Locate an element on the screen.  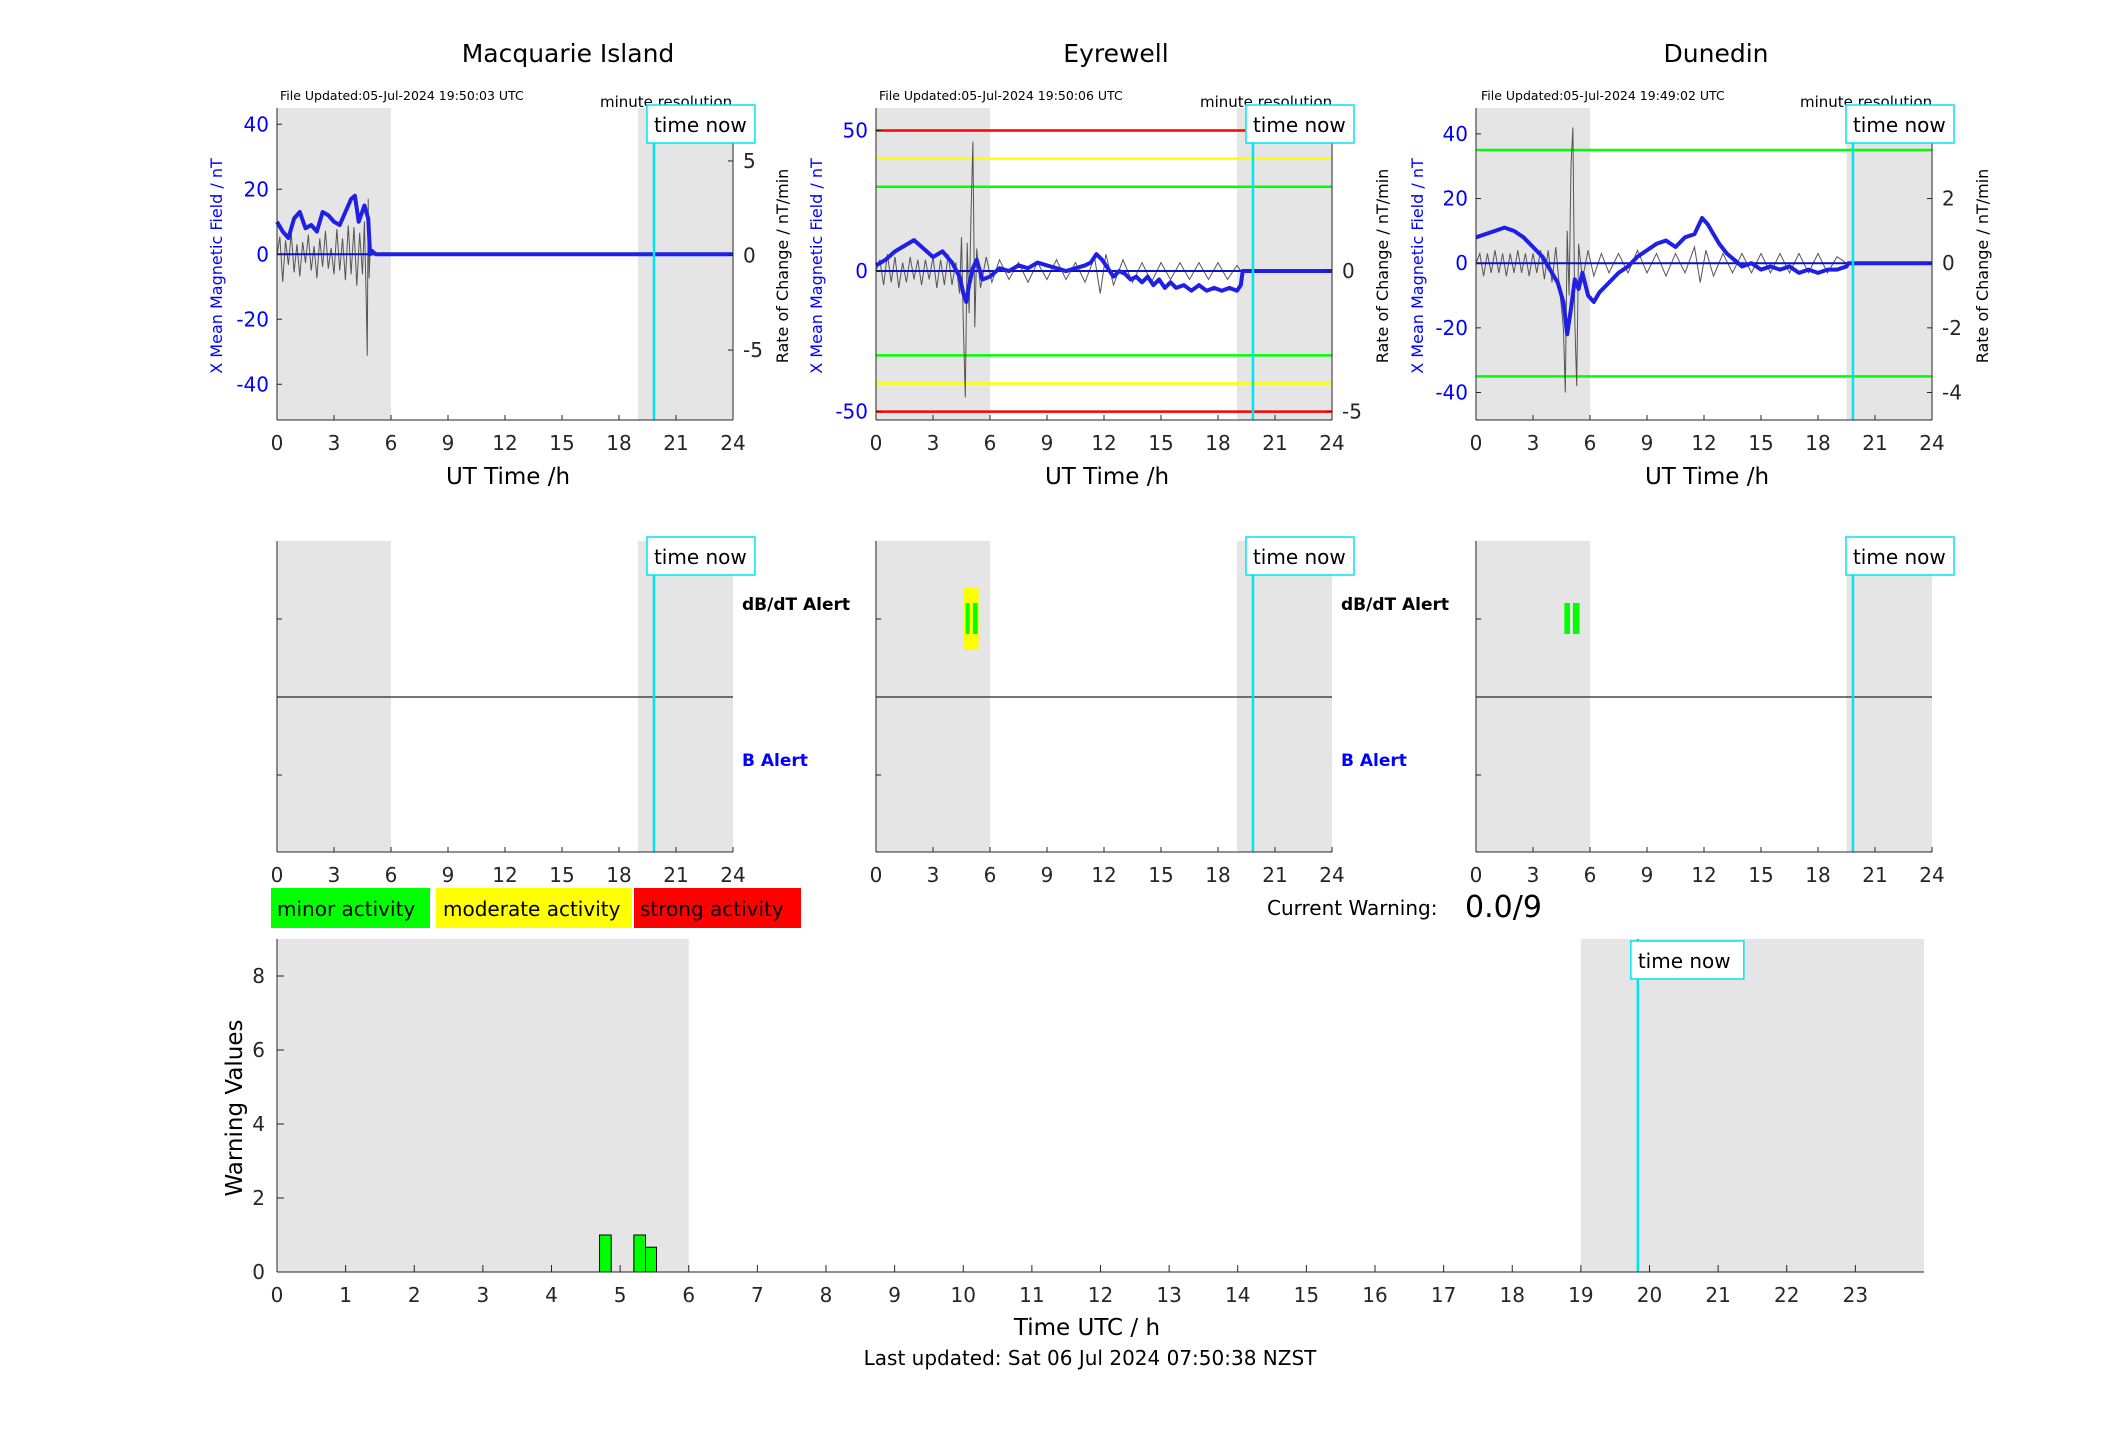
station-title: Macquarie Island is located at coordinates (568, 53).